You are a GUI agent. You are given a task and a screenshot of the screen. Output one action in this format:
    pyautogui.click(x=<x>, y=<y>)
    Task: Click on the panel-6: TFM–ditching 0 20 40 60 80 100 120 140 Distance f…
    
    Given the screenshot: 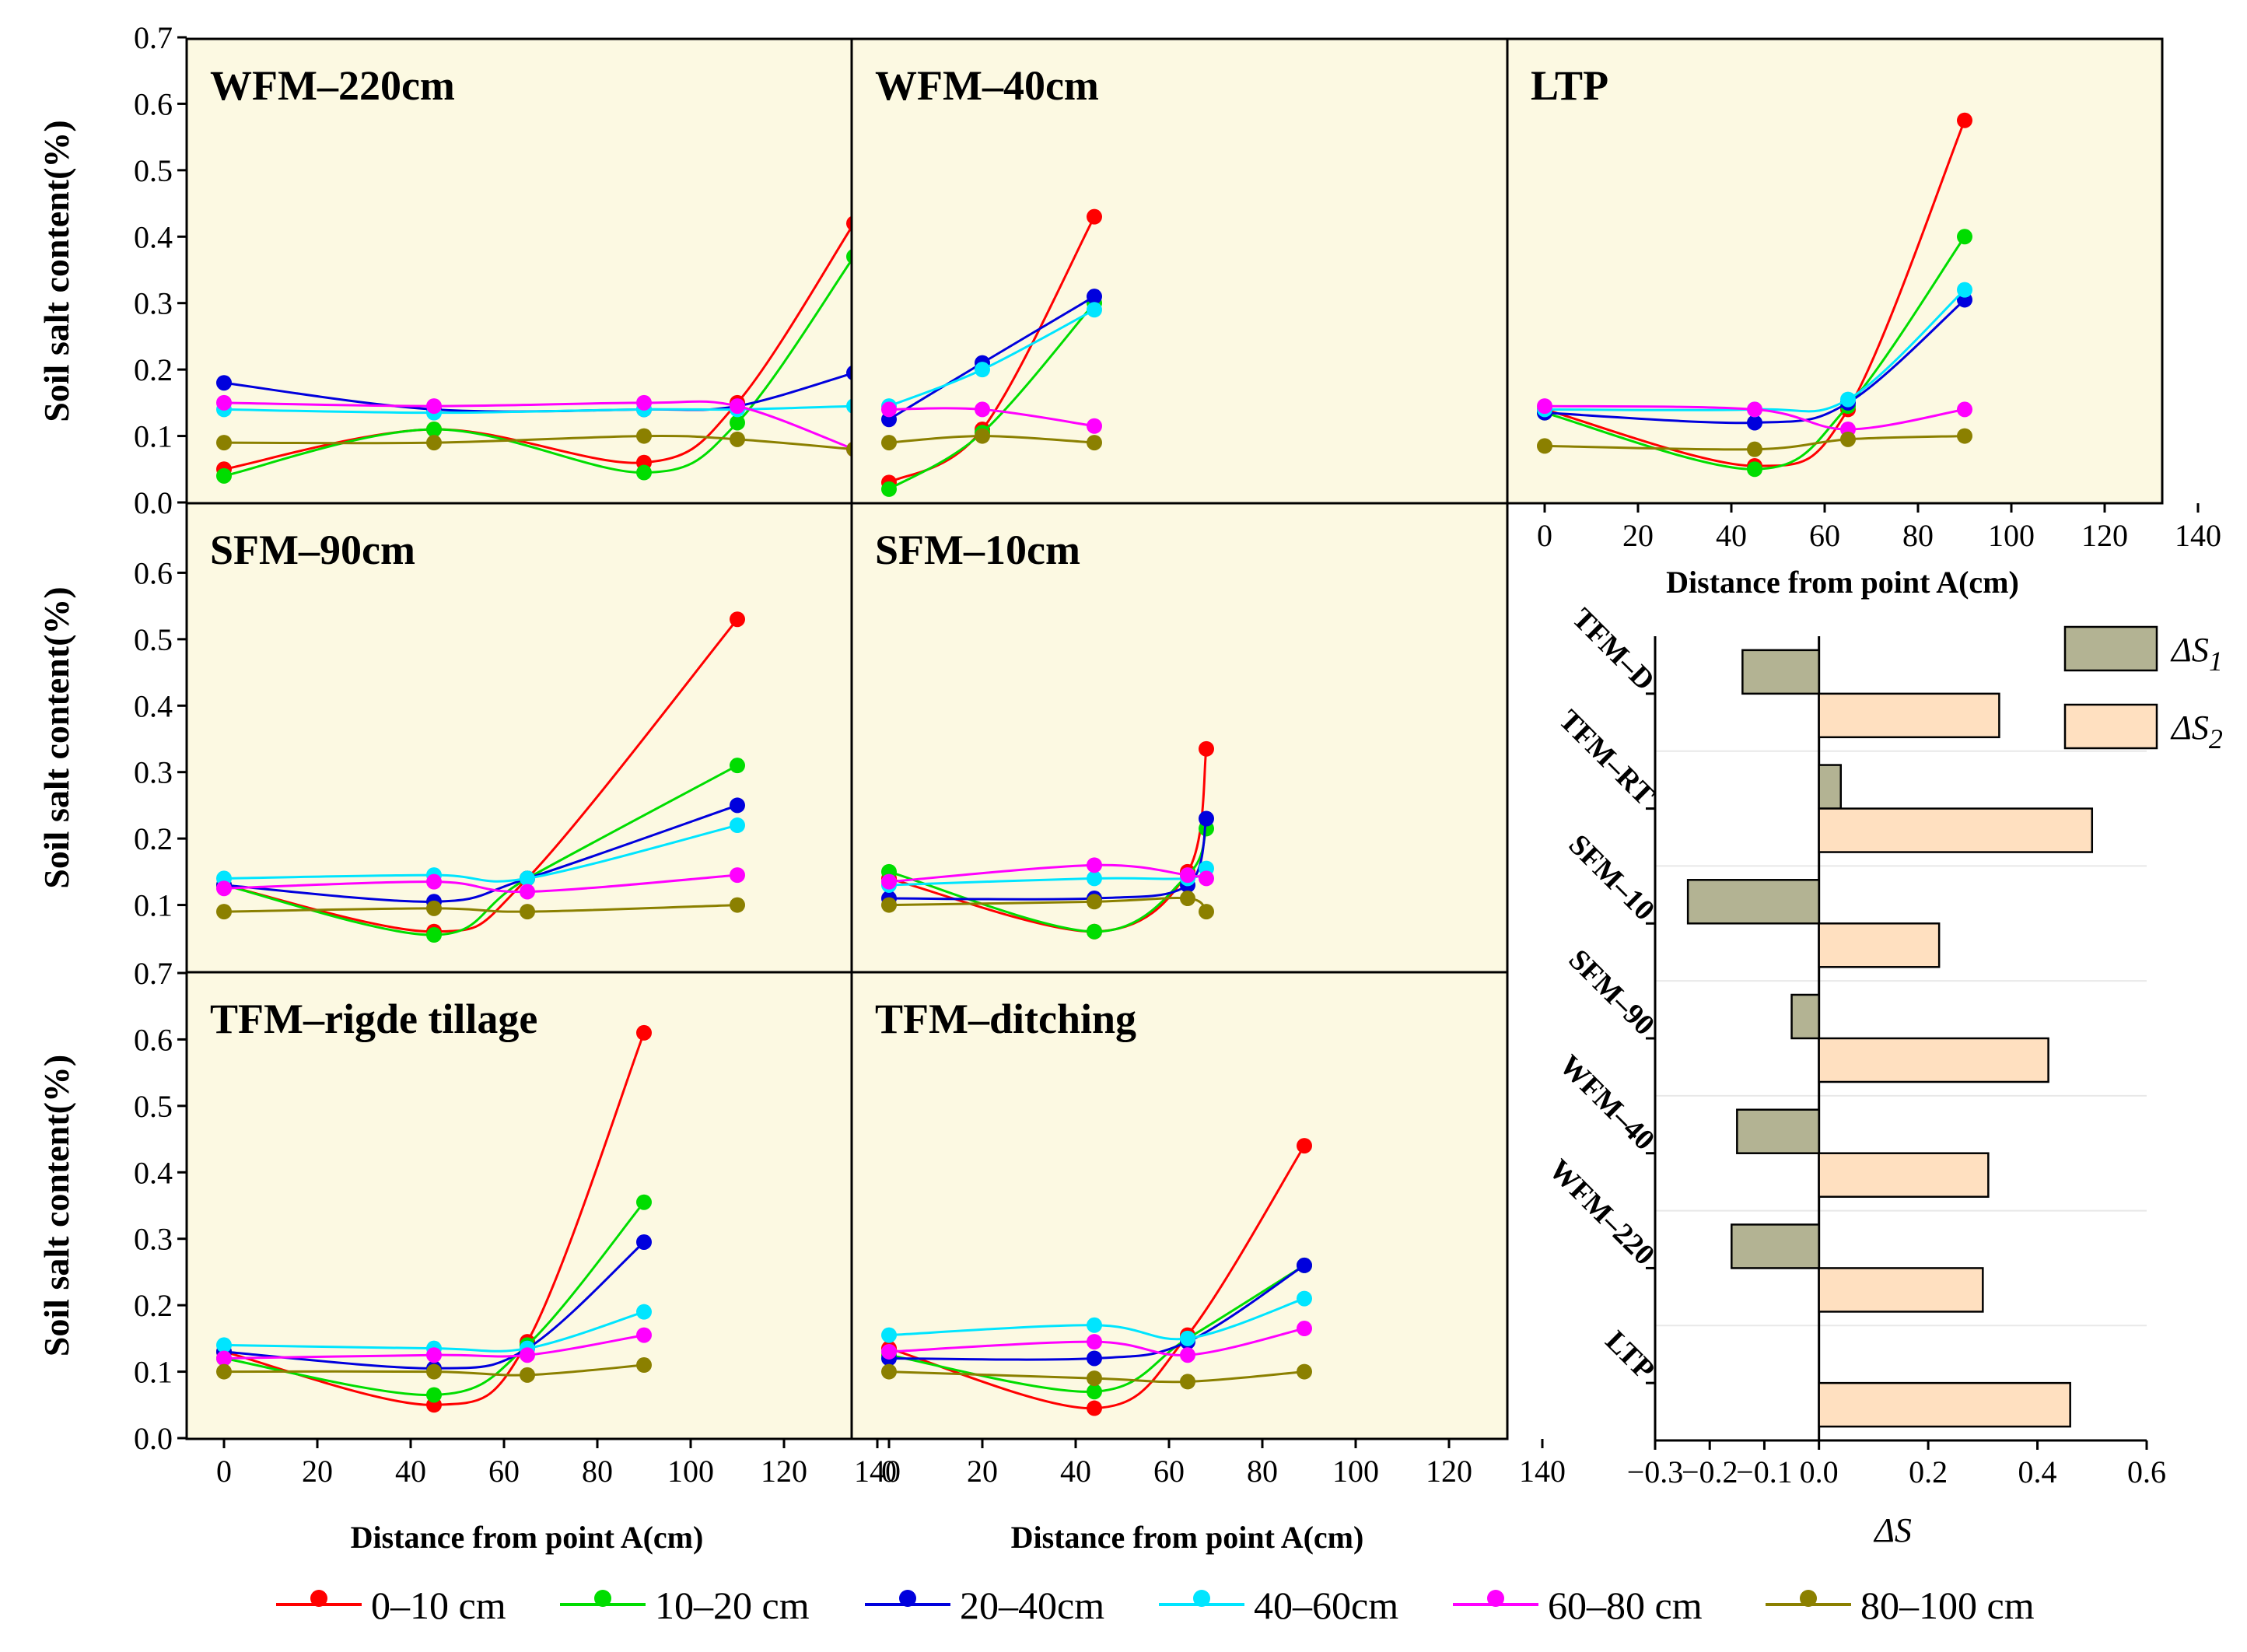 What is the action you would take?
    pyautogui.click(x=1208, y=1263)
    